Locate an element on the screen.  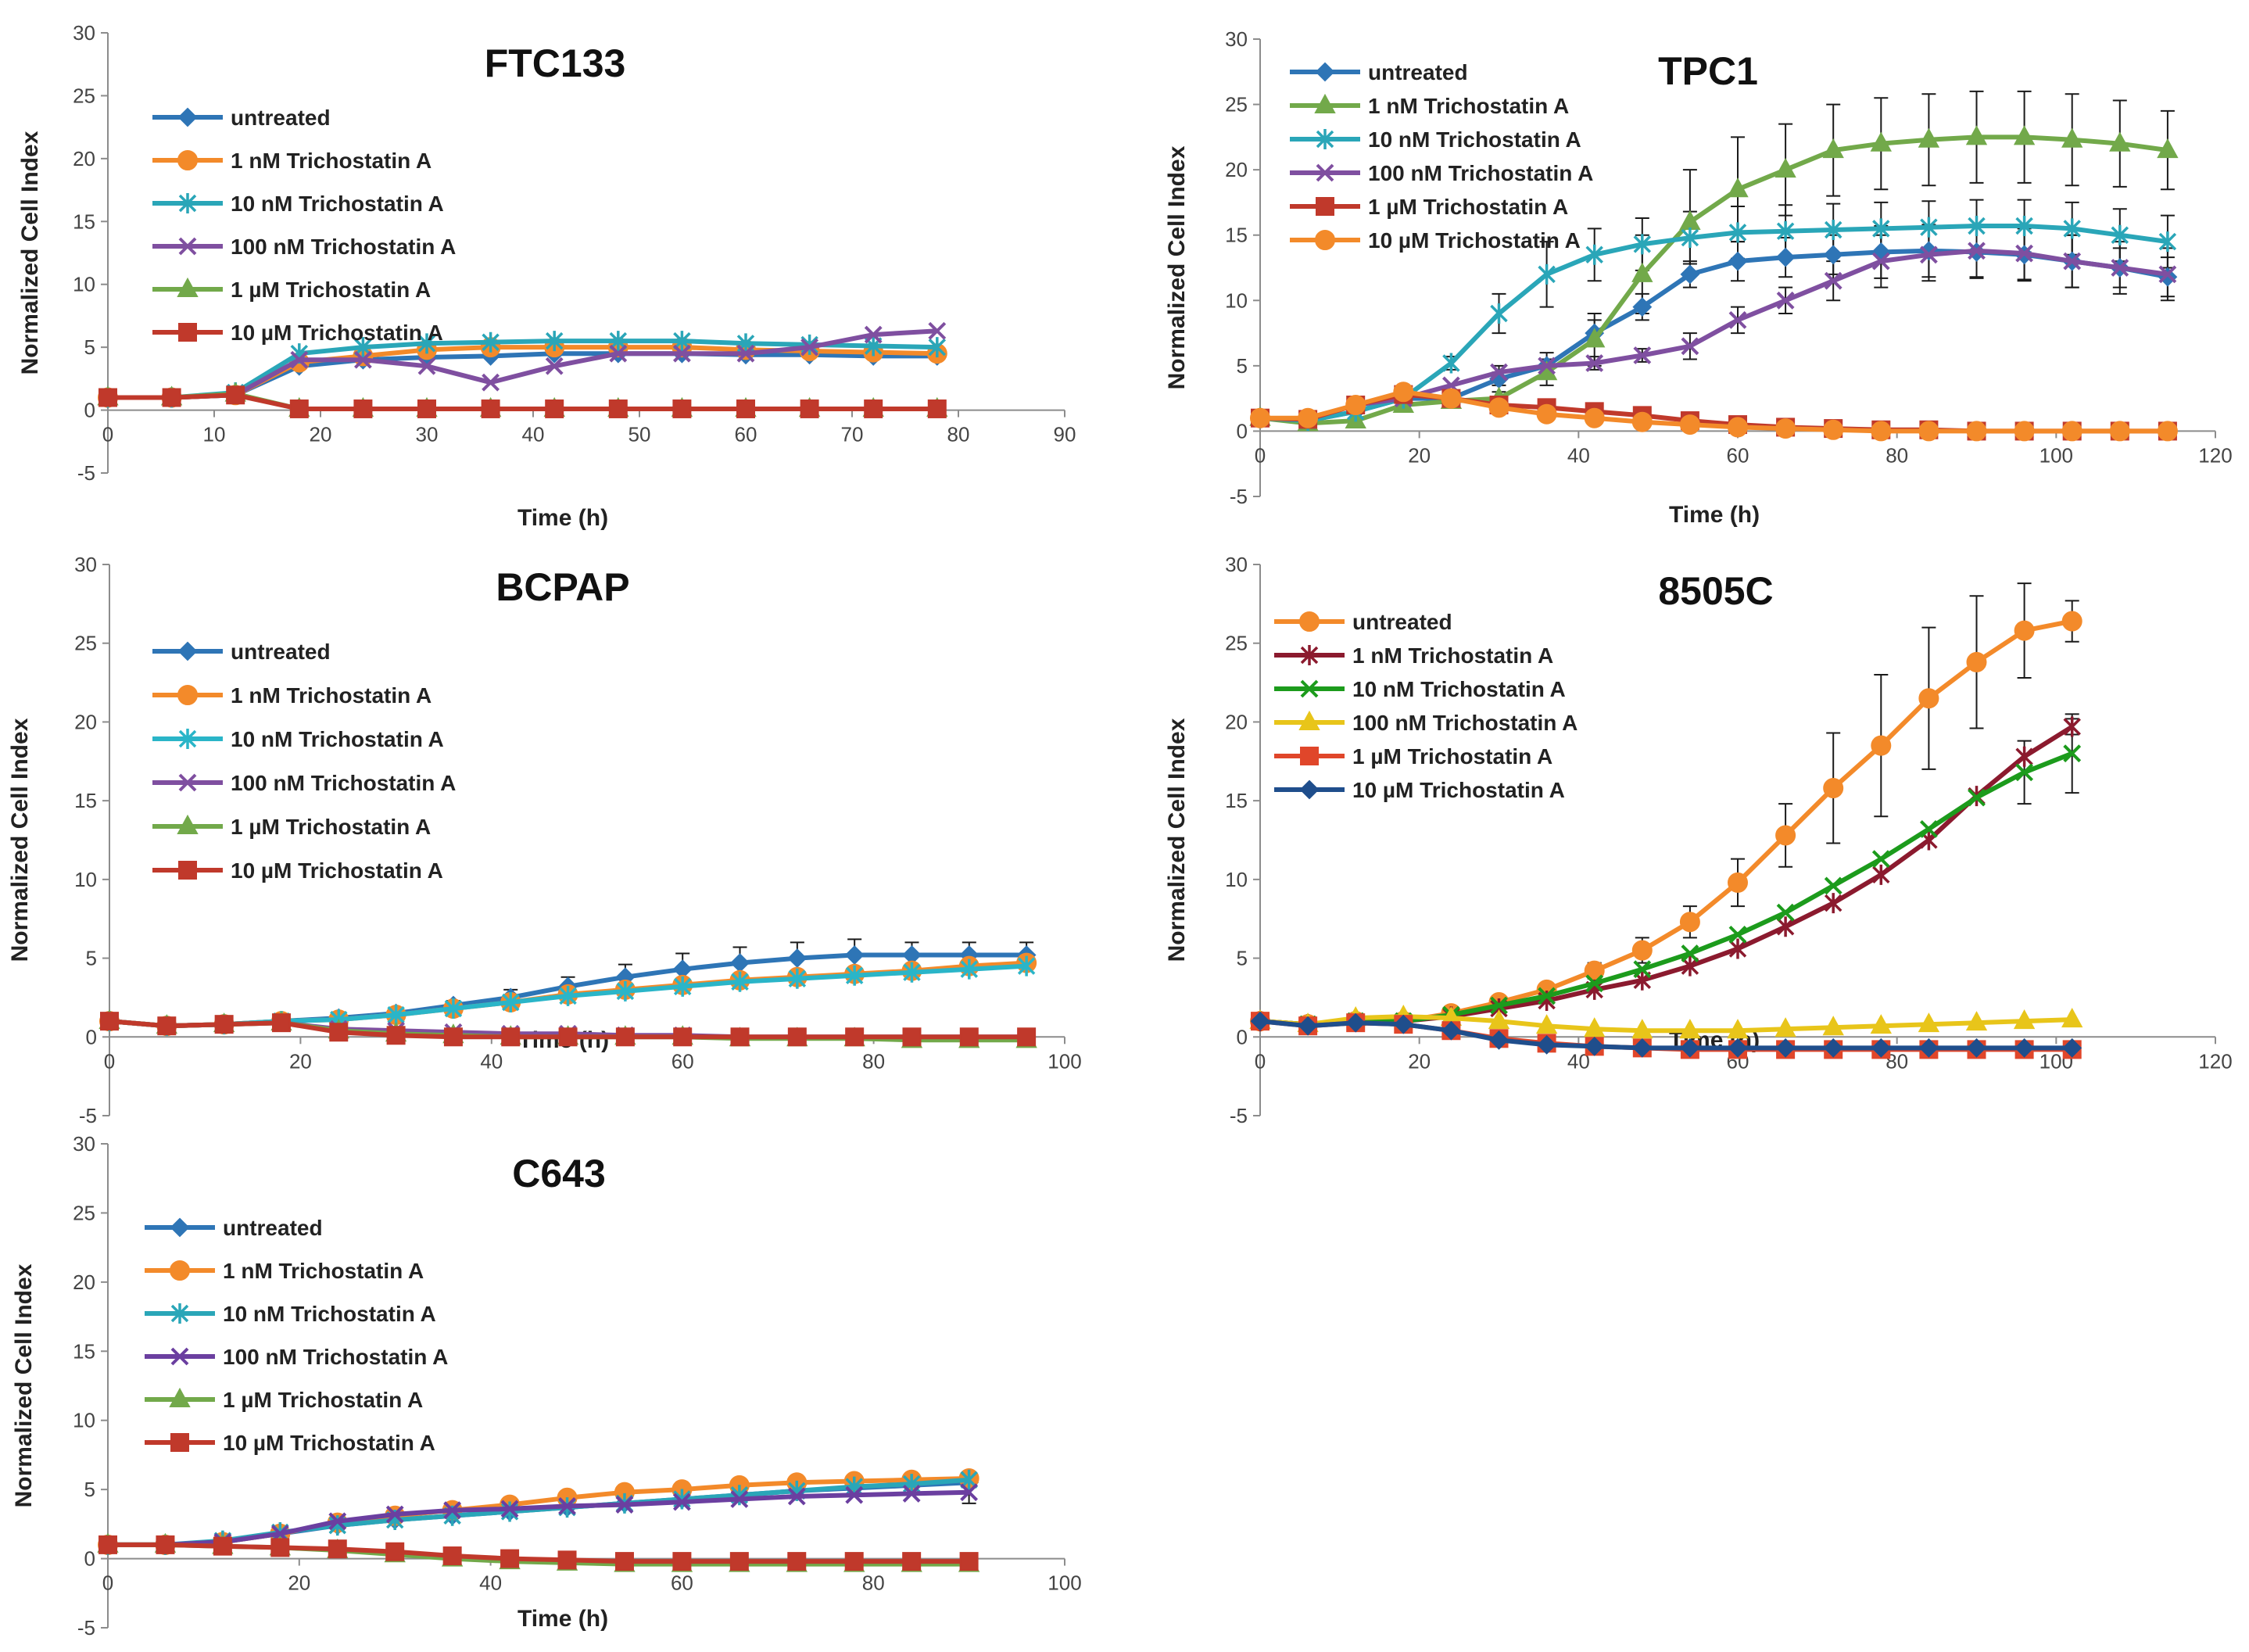
y-tick-label: 10 is located at coordinates (1237, 300).